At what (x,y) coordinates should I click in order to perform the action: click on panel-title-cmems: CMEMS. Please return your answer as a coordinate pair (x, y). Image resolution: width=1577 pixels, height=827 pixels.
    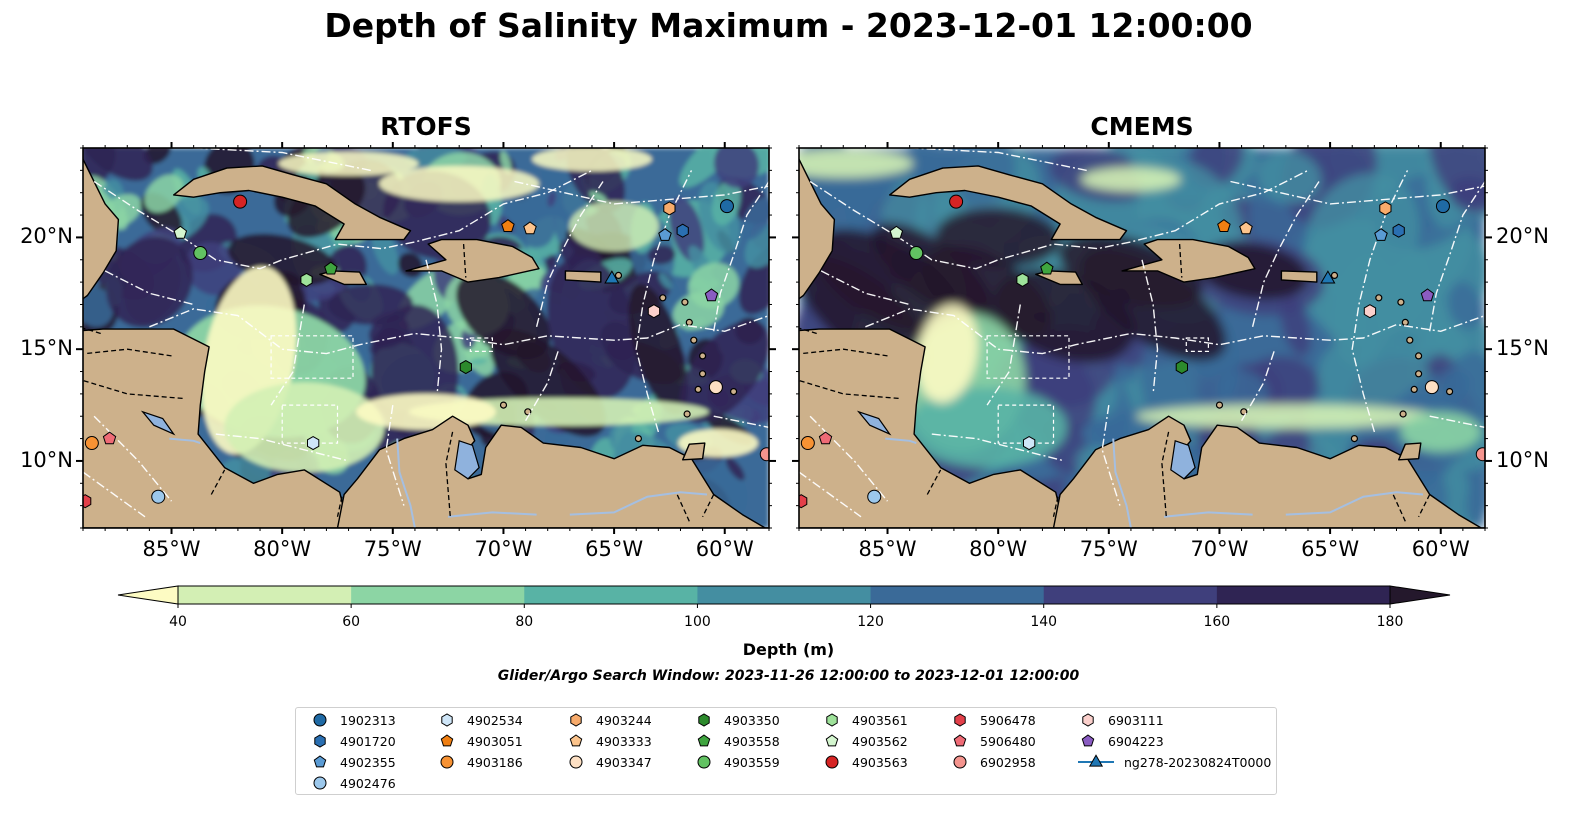
    Looking at the image, I should click on (1142, 126).